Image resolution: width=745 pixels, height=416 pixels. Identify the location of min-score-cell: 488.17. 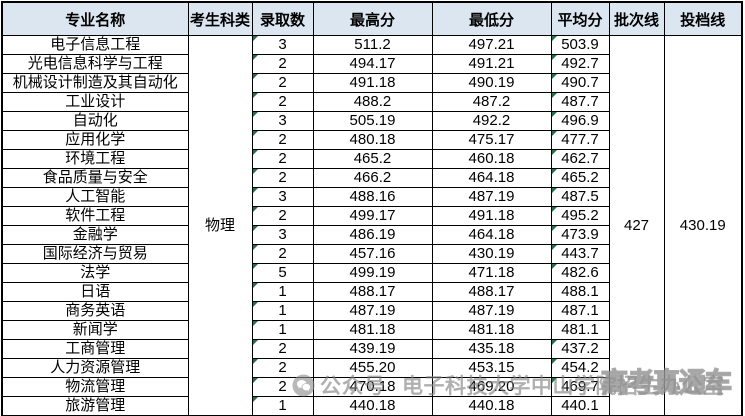
(491, 292).